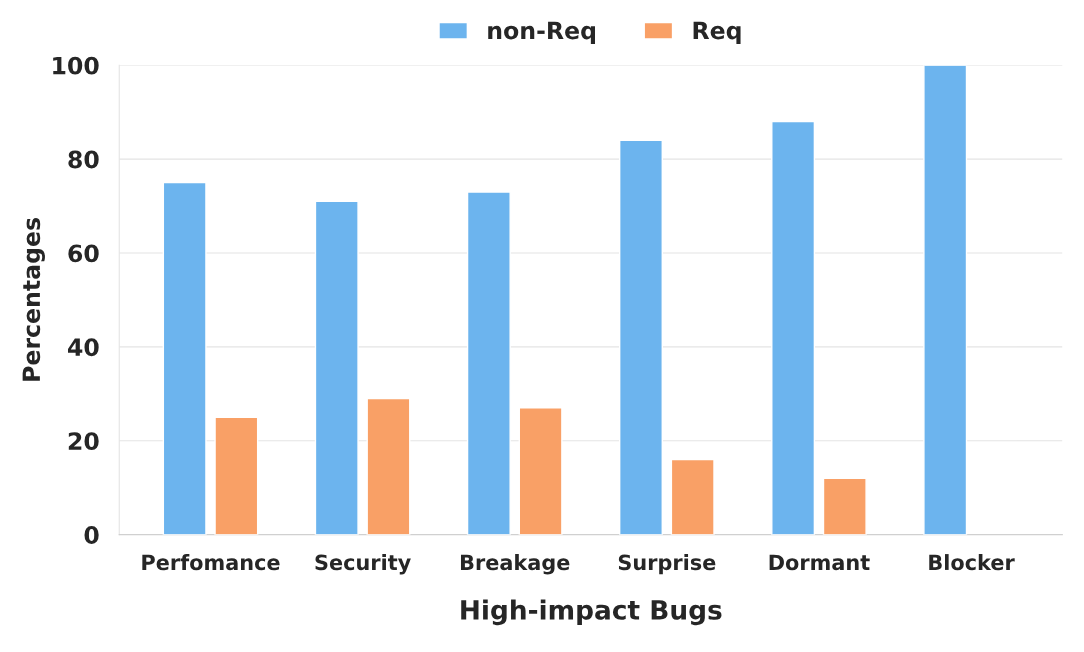  What do you see at coordinates (972, 562) in the screenshot?
I see `x-tick-label: Blocker` at bounding box center [972, 562].